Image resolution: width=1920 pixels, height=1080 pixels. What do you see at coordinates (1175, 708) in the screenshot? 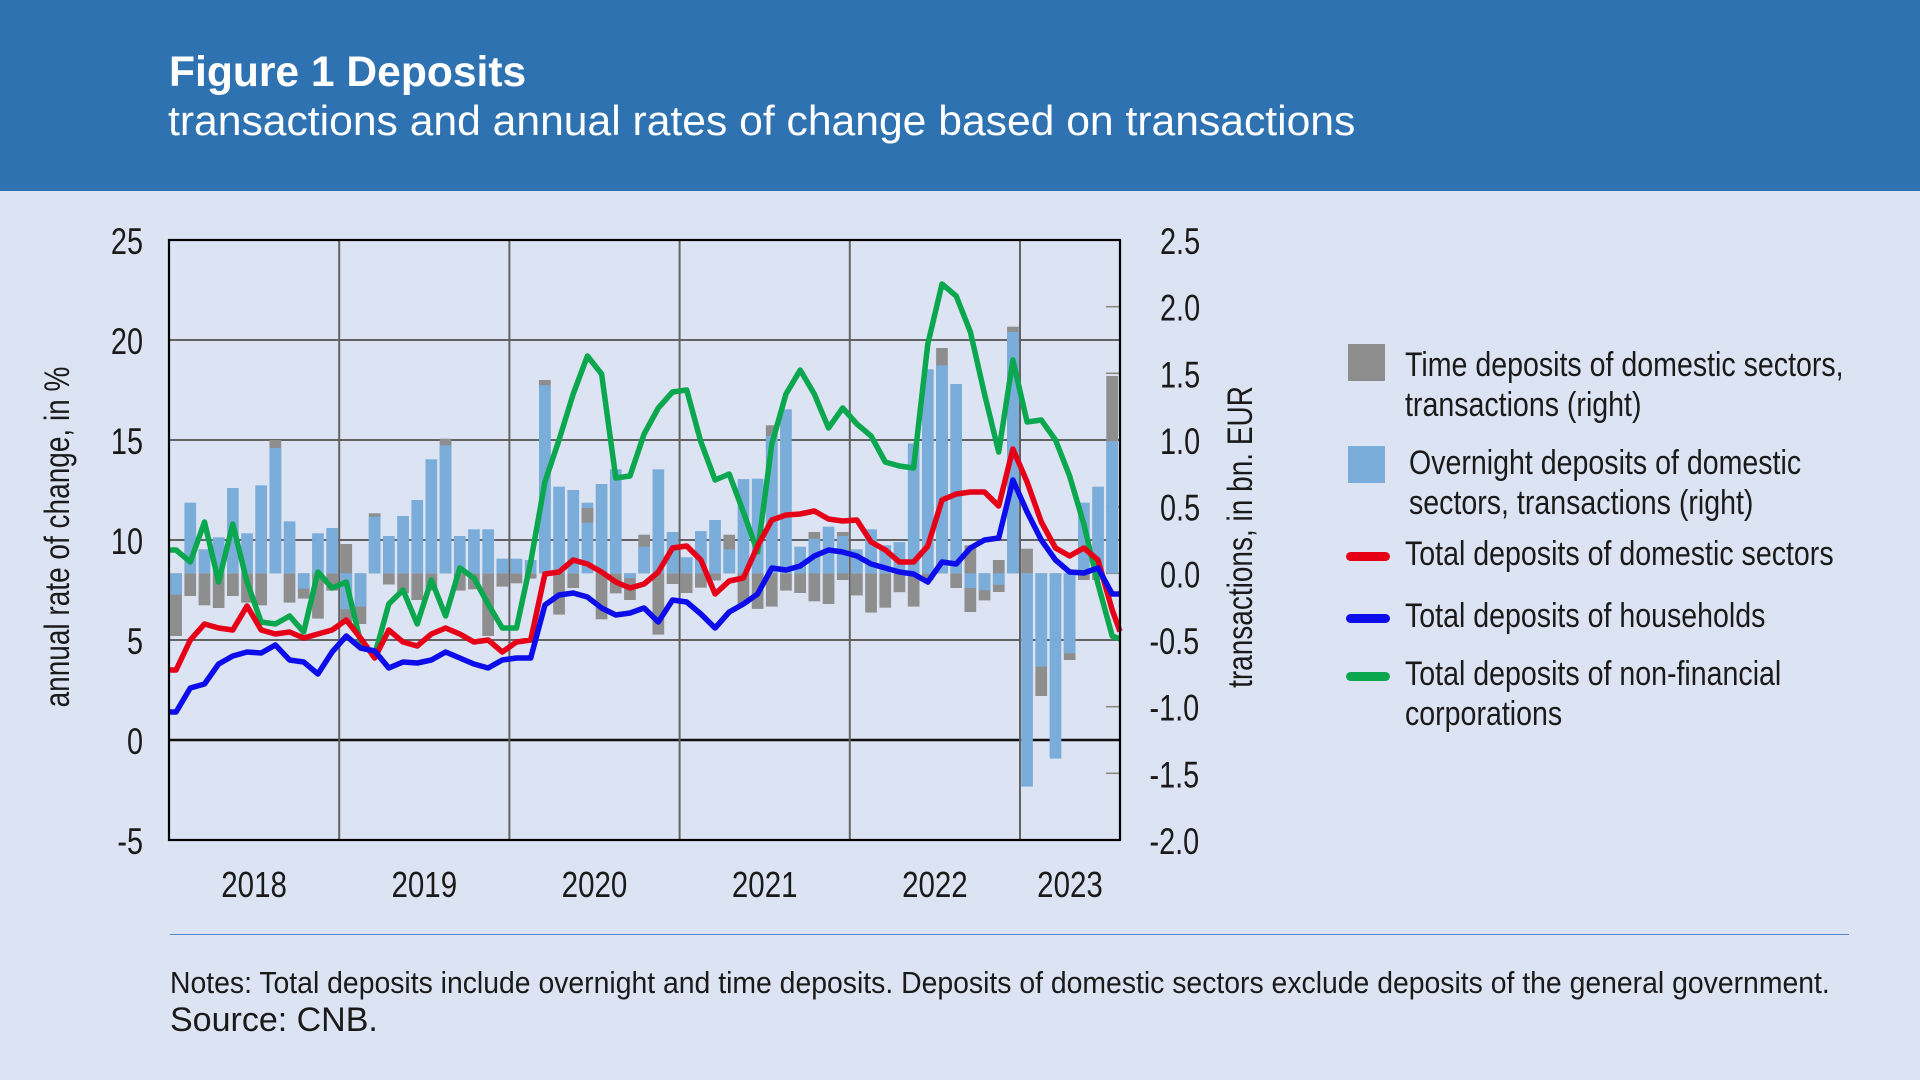
I see `svg-text: -1.0` at bounding box center [1175, 708].